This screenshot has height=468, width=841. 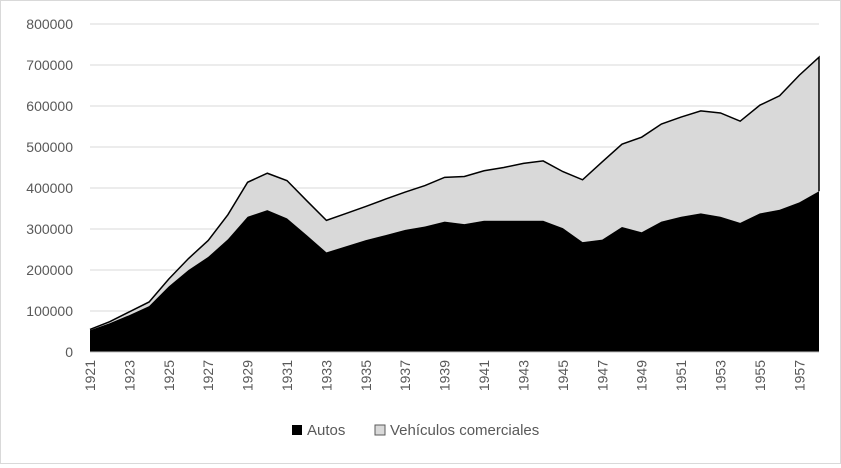 I want to click on x-tick-label: 1949, so click(x=642, y=375).